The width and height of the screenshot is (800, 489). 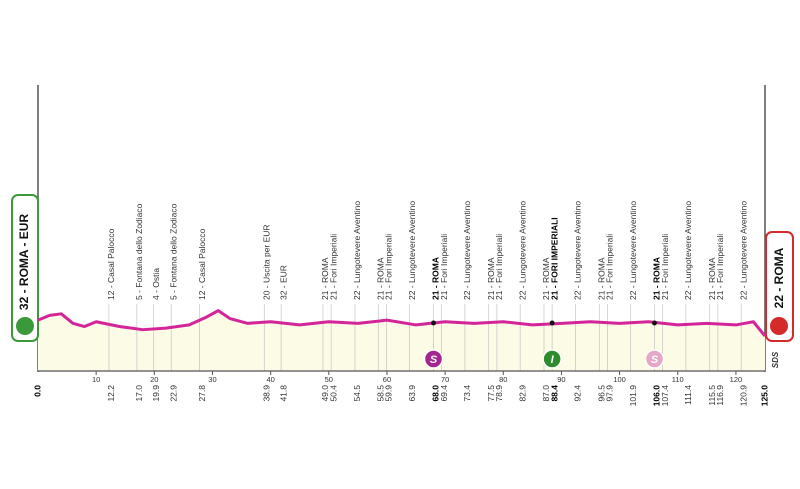 What do you see at coordinates (678, 379) in the screenshot?
I see `x-tick-label: 110` at bounding box center [678, 379].